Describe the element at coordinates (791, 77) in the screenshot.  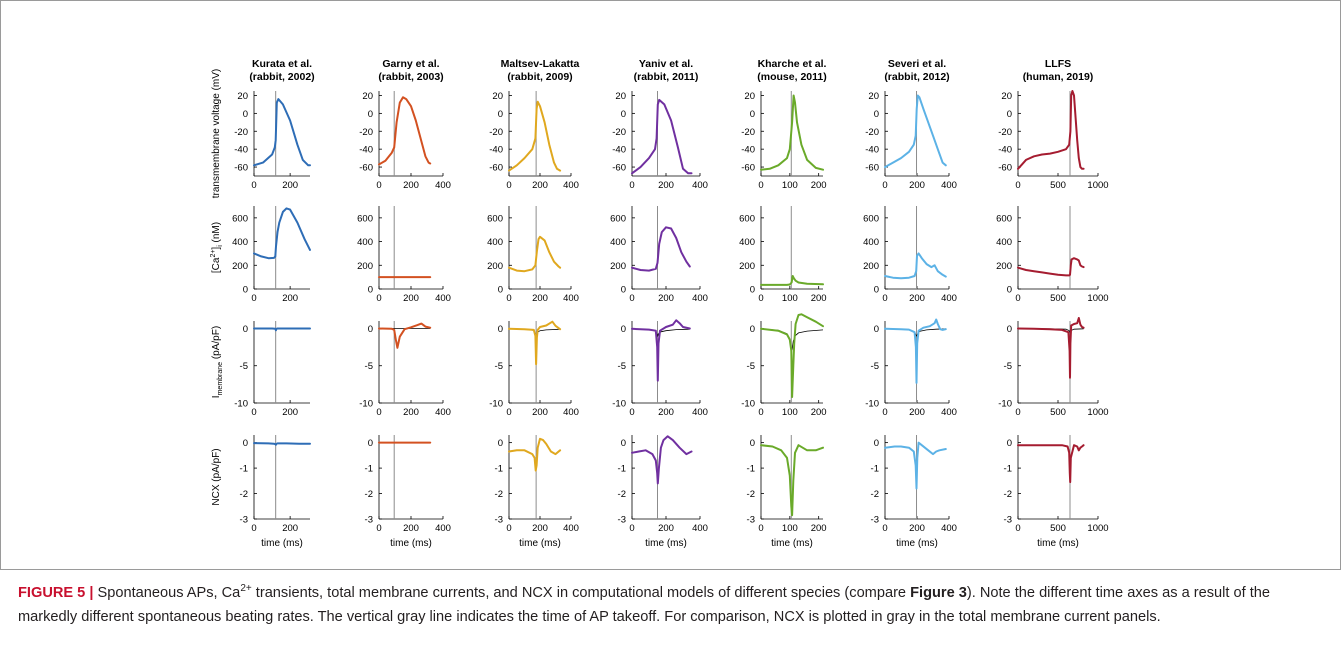
I see `model-subtitle: (mouse, 2011)` at that location.